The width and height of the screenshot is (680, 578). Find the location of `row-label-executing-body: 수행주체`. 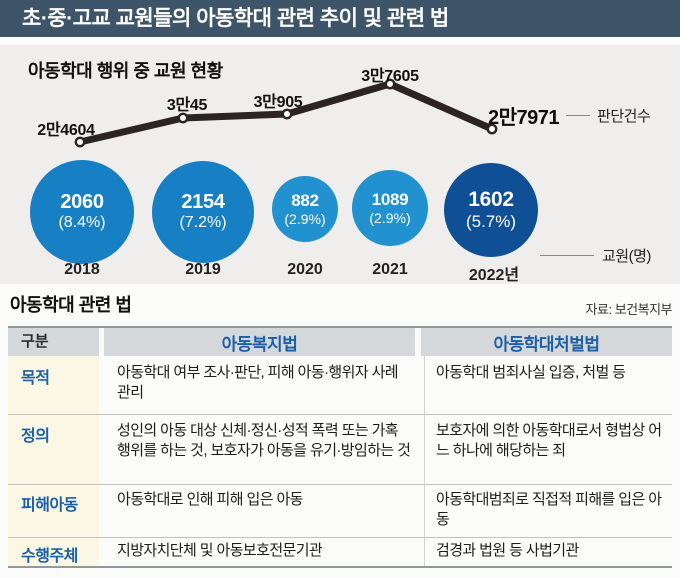

row-label-executing-body: 수행주체 is located at coordinates (49, 556).